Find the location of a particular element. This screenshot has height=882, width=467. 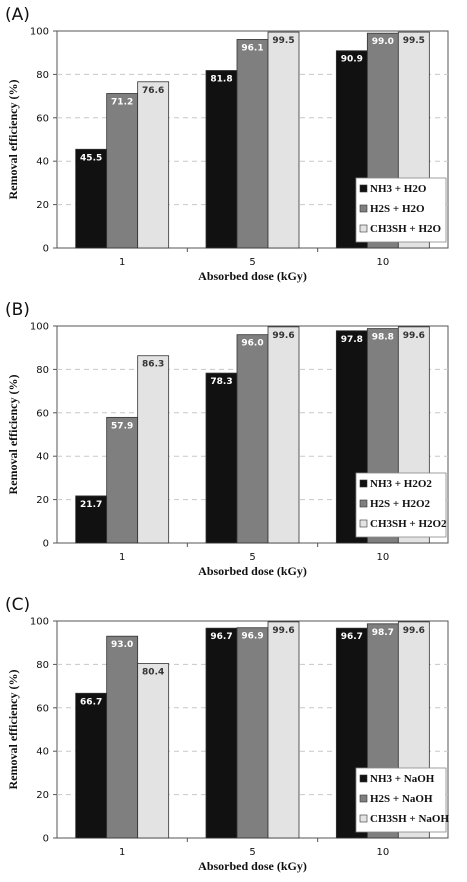

bar-value-label: 98.7 is located at coordinates (383, 633).